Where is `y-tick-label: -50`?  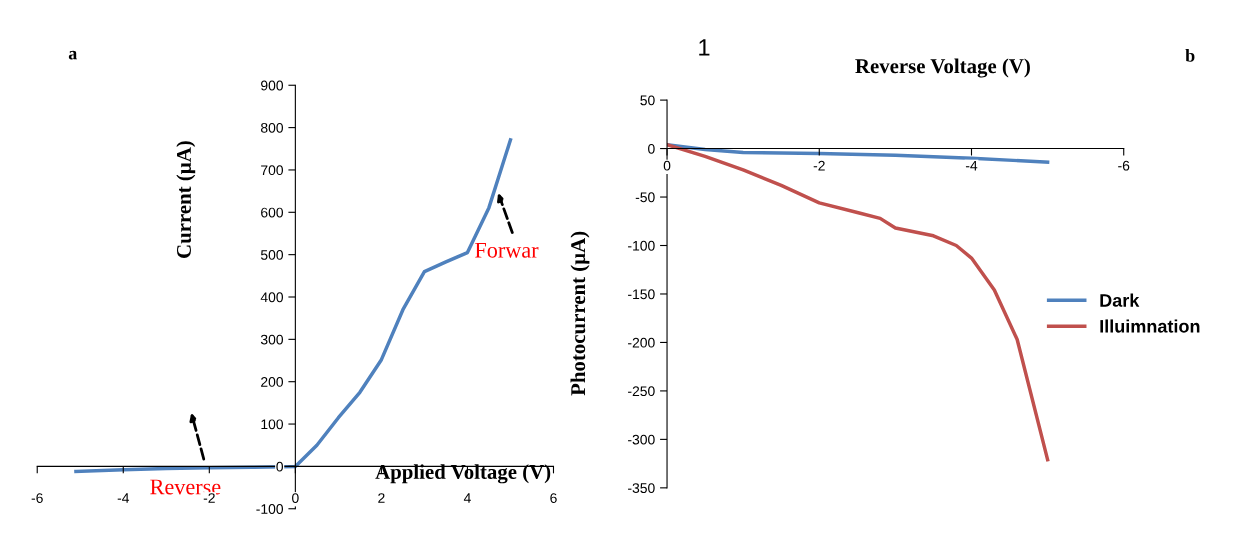 y-tick-label: -50 is located at coordinates (645, 197).